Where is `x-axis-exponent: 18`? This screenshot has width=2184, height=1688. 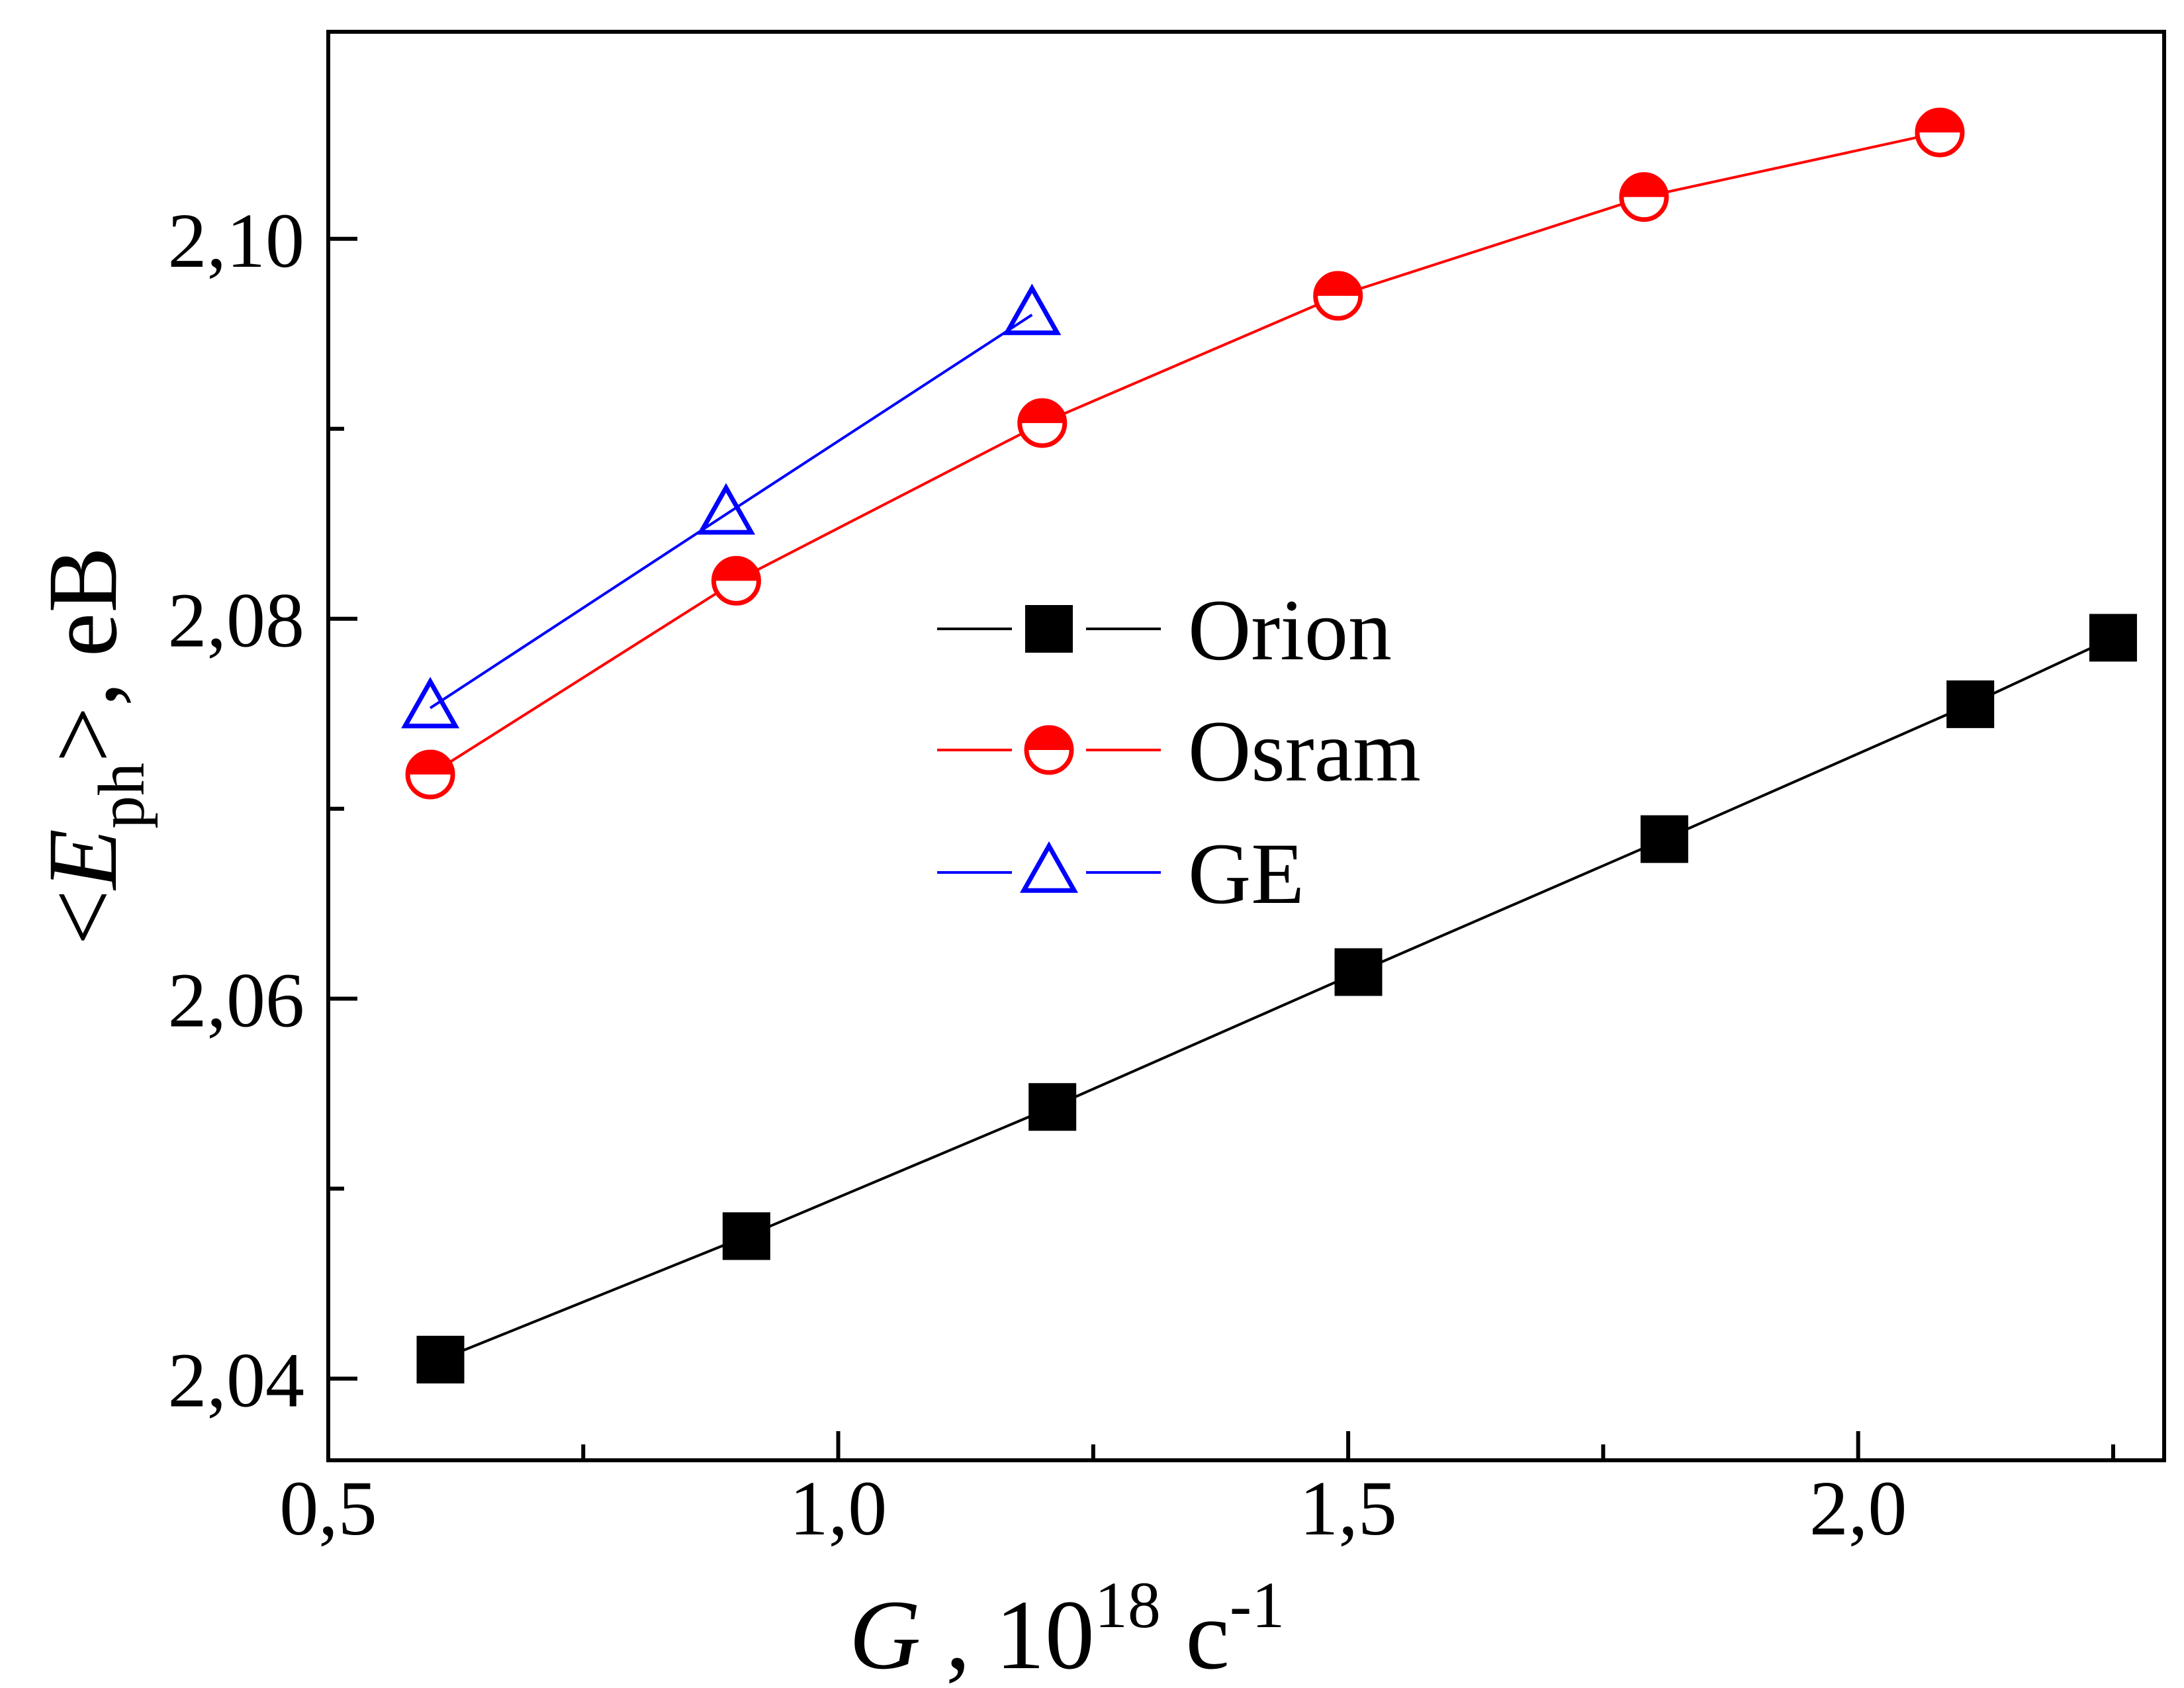 x-axis-exponent: 18 is located at coordinates (1128, 1605).